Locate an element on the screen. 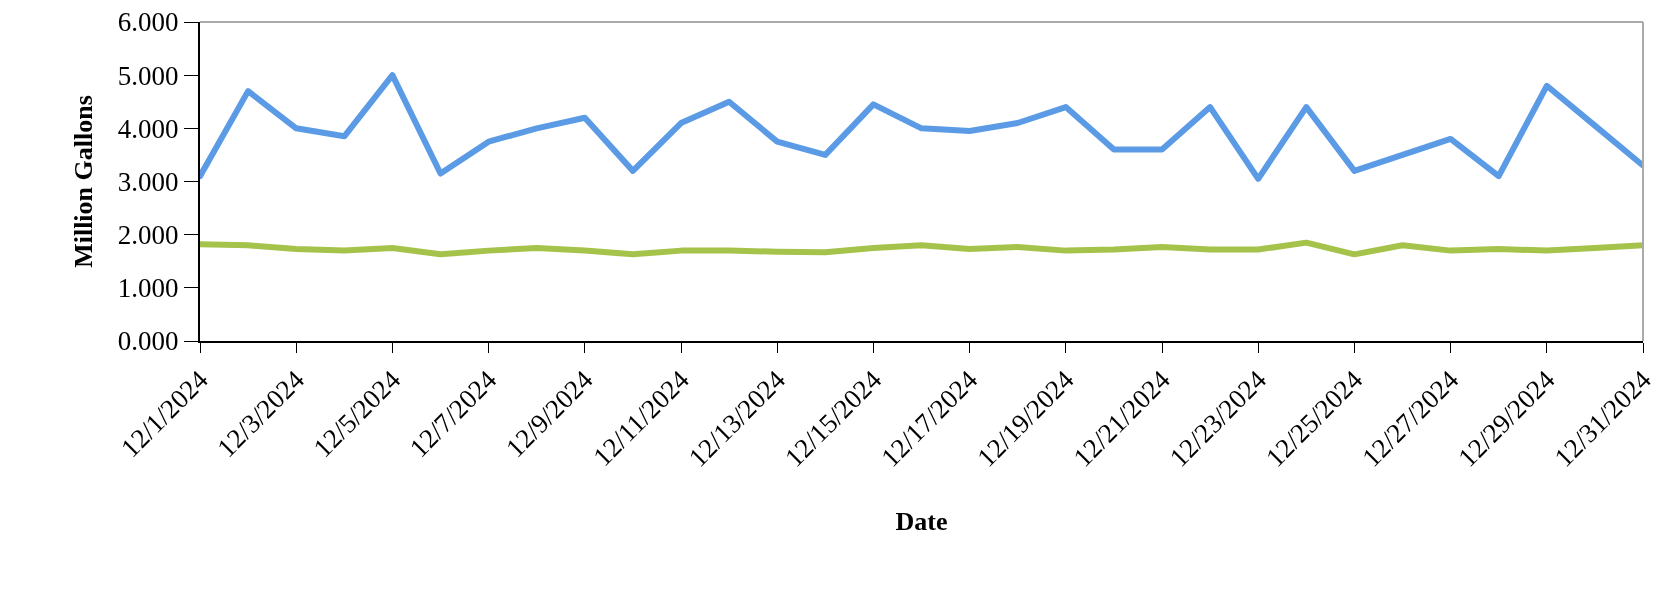 The height and width of the screenshot is (591, 1663). y-tick-label: 4.000 is located at coordinates (148, 128).